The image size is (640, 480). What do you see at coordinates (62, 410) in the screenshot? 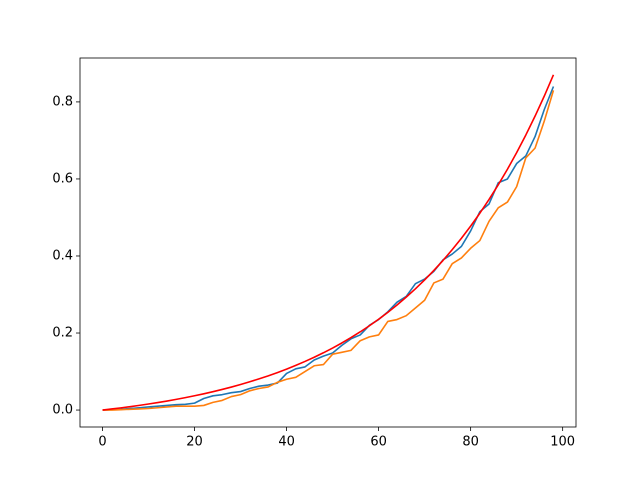
I see `y-tick-label: 0.0` at bounding box center [62, 410].